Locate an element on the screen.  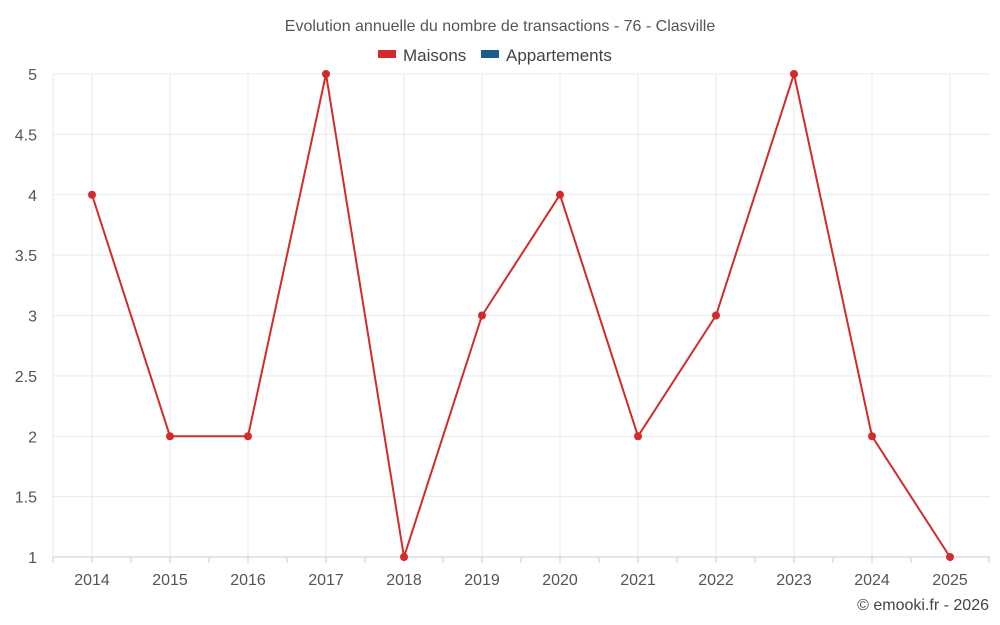
y-tick-label: 4.5 is located at coordinates (26, 135).